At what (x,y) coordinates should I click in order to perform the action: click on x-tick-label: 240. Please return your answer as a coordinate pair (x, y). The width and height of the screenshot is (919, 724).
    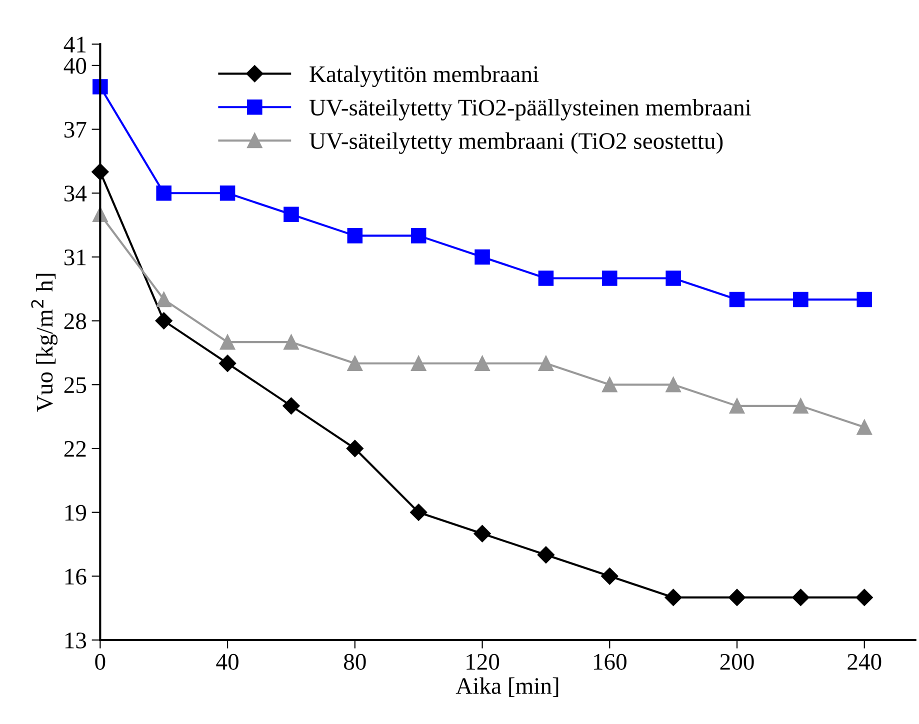
    Looking at the image, I should click on (865, 662).